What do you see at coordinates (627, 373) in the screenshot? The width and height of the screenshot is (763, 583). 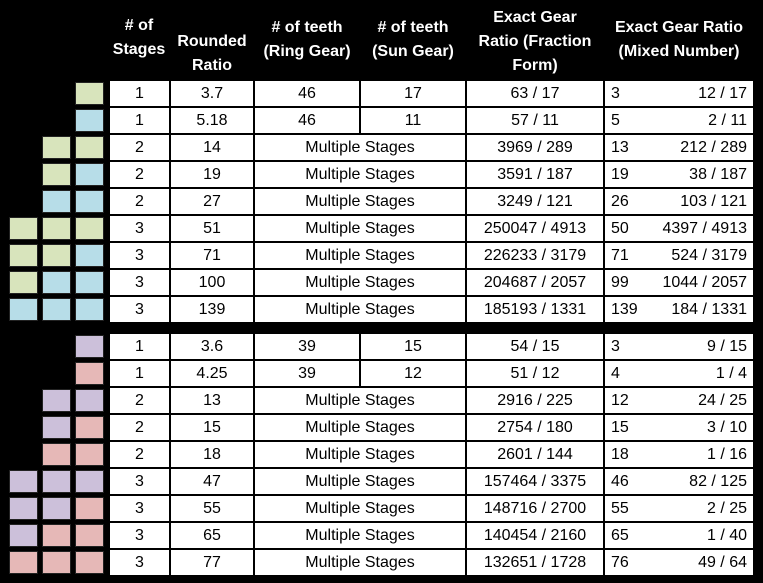 I see `mixed-whole-cell: 4` at bounding box center [627, 373].